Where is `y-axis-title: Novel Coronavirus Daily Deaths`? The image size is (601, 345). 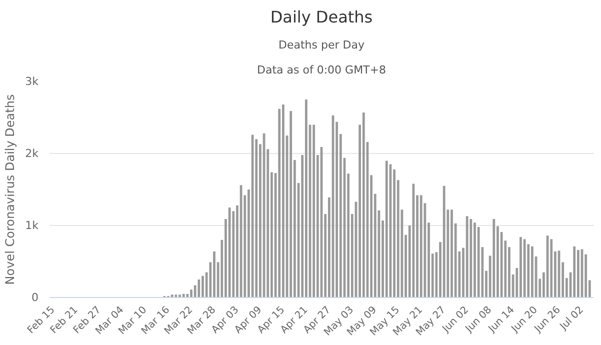 y-axis-title: Novel Coronavirus Daily Deaths is located at coordinates (10, 189).